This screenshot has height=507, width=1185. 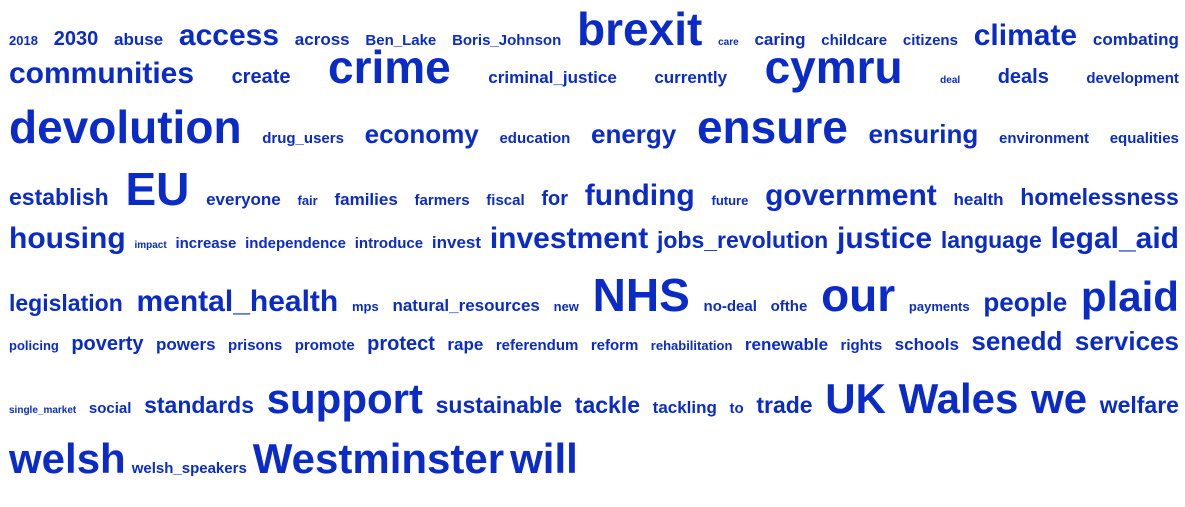 What do you see at coordinates (401, 344) in the screenshot?
I see `cloud-word: protect` at bounding box center [401, 344].